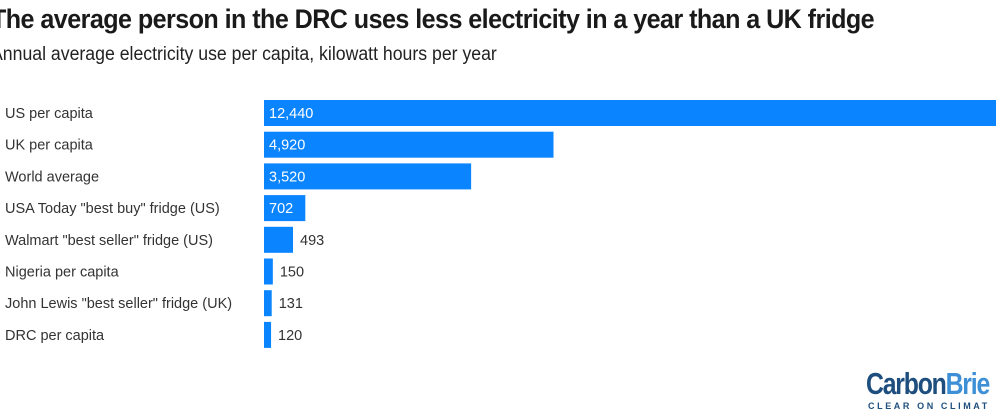 This screenshot has width=1000, height=417. Describe the element at coordinates (906, 383) in the screenshot. I see `logo-text-dark: Carbon` at that location.